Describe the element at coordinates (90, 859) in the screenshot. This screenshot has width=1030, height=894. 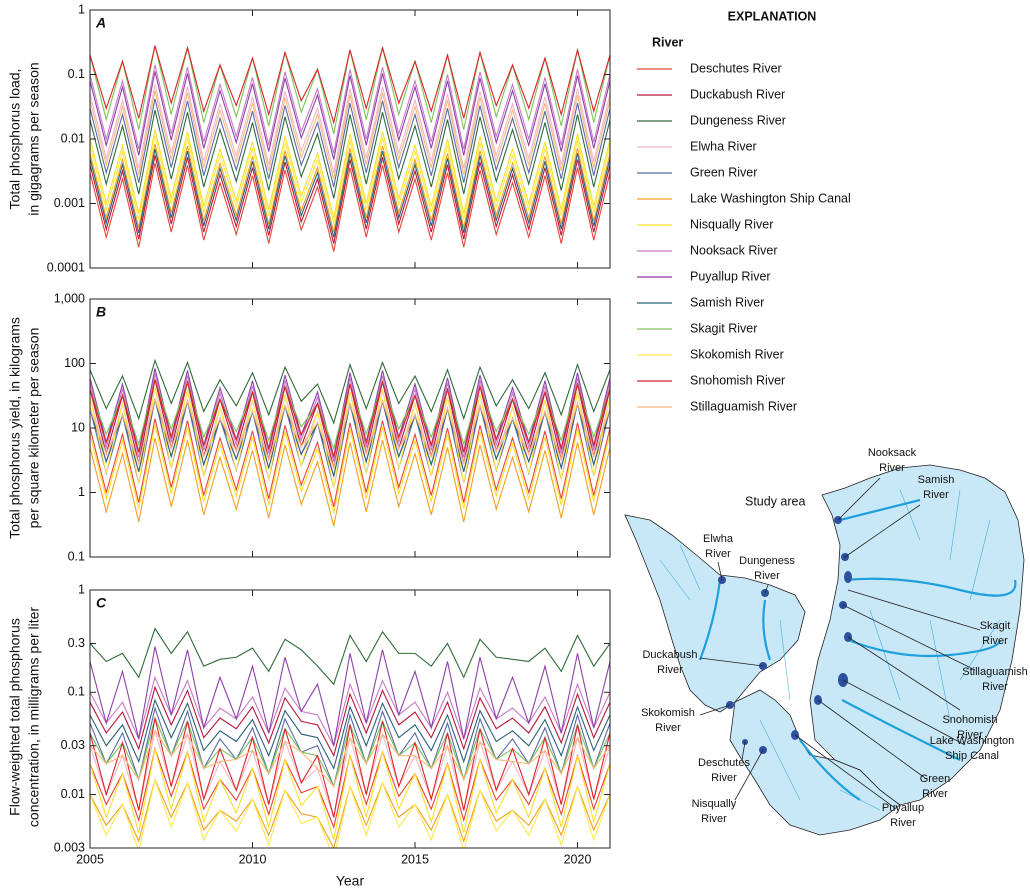
I see `x-tick-label: 2005` at that location.